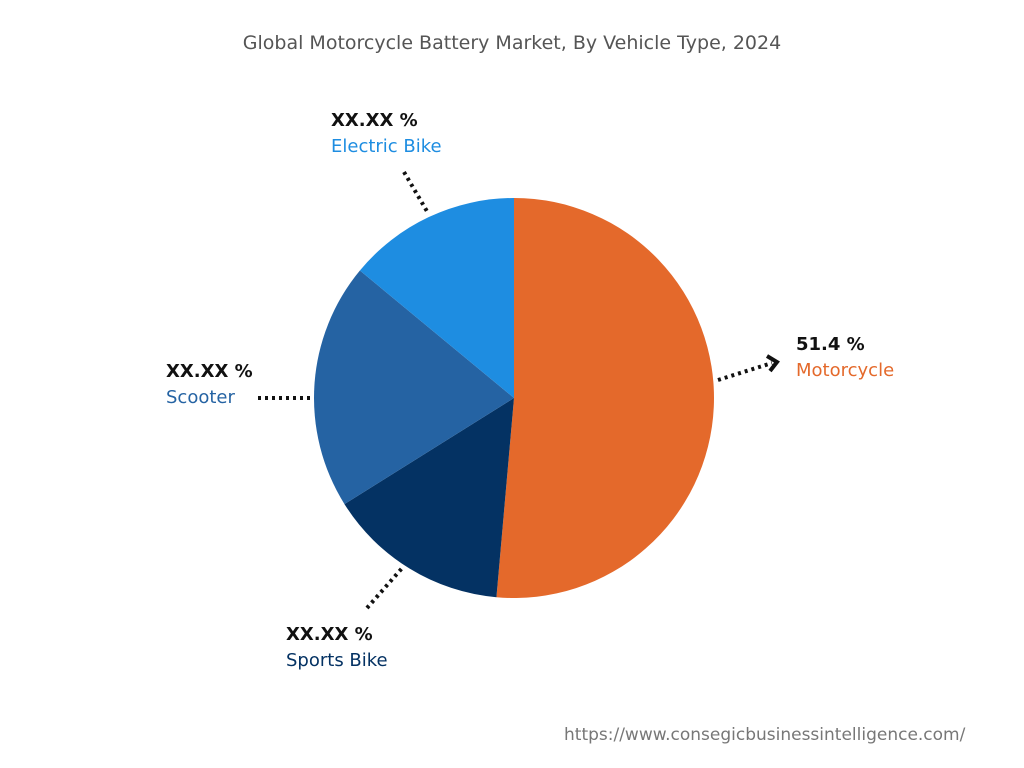 This screenshot has height=768, width=1024. What do you see at coordinates (337, 648) in the screenshot?
I see `label-sports-bike: XX.XX % Sports Bike` at bounding box center [337, 648].